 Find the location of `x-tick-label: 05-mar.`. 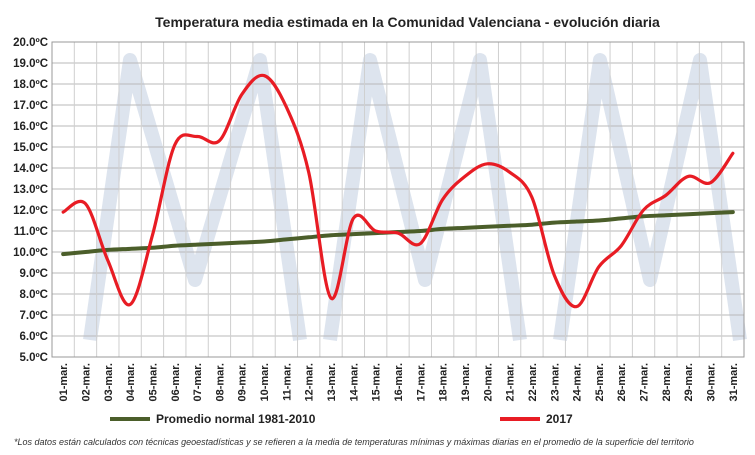

x-tick-label: 05-mar. is located at coordinates (153, 382).